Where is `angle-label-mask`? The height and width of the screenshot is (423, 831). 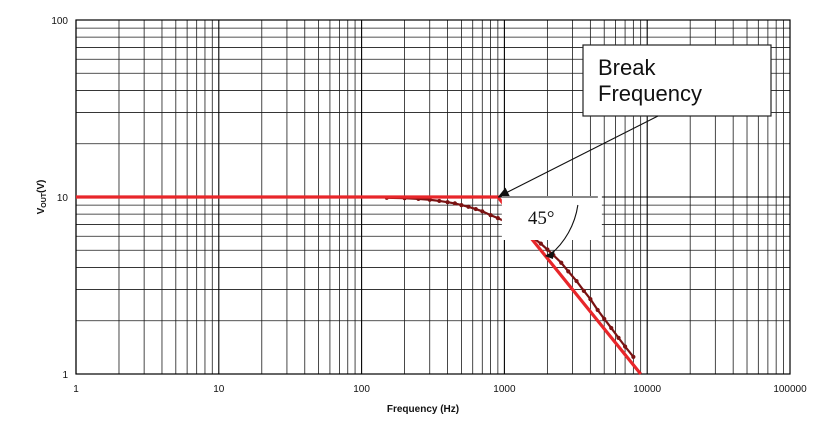
angle-label-mask is located at coordinates (551, 218).